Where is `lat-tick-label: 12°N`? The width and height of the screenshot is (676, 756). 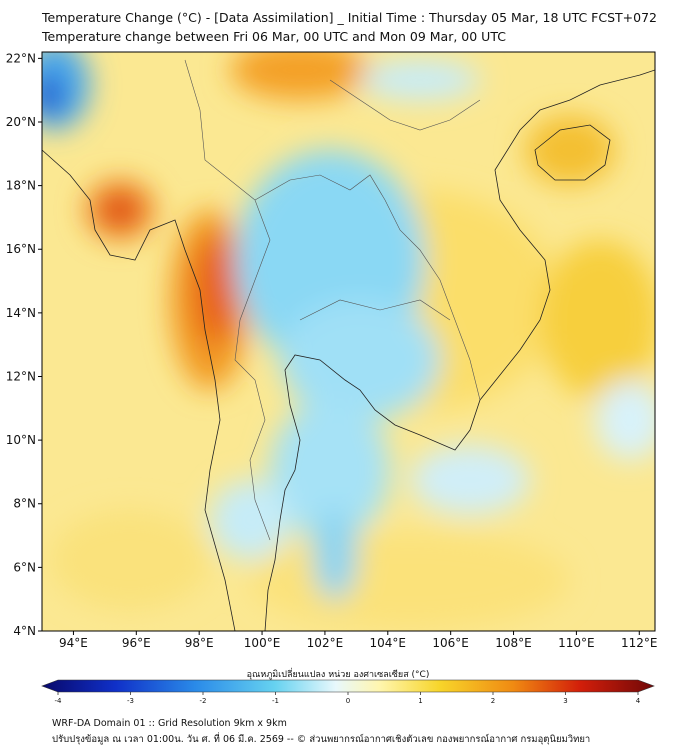
lat-tick-label: 12°N is located at coordinates (21, 376).